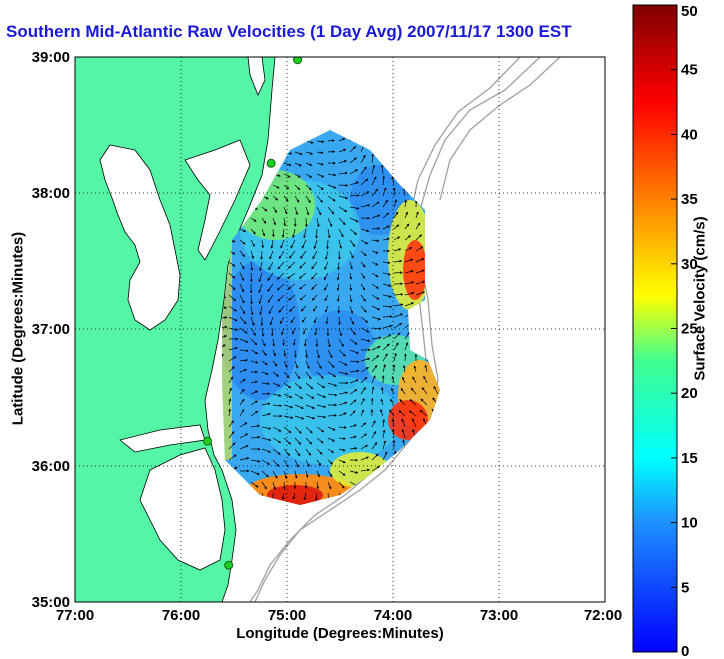 Image resolution: width=724 pixels, height=659 pixels. What do you see at coordinates (685, 587) in the screenshot?
I see `colorbar-tick: 5` at bounding box center [685, 587].